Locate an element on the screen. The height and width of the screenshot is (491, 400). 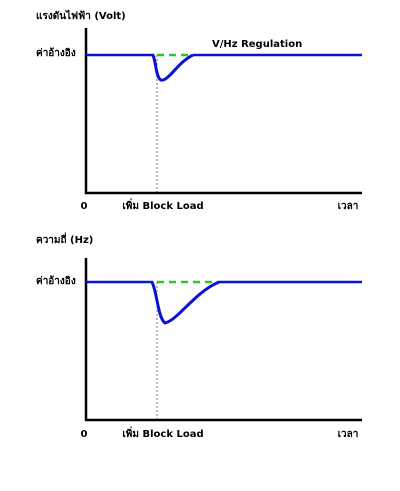
axis-title: แรงดันไฟฟ้า (Volt) is located at coordinates (81, 15).